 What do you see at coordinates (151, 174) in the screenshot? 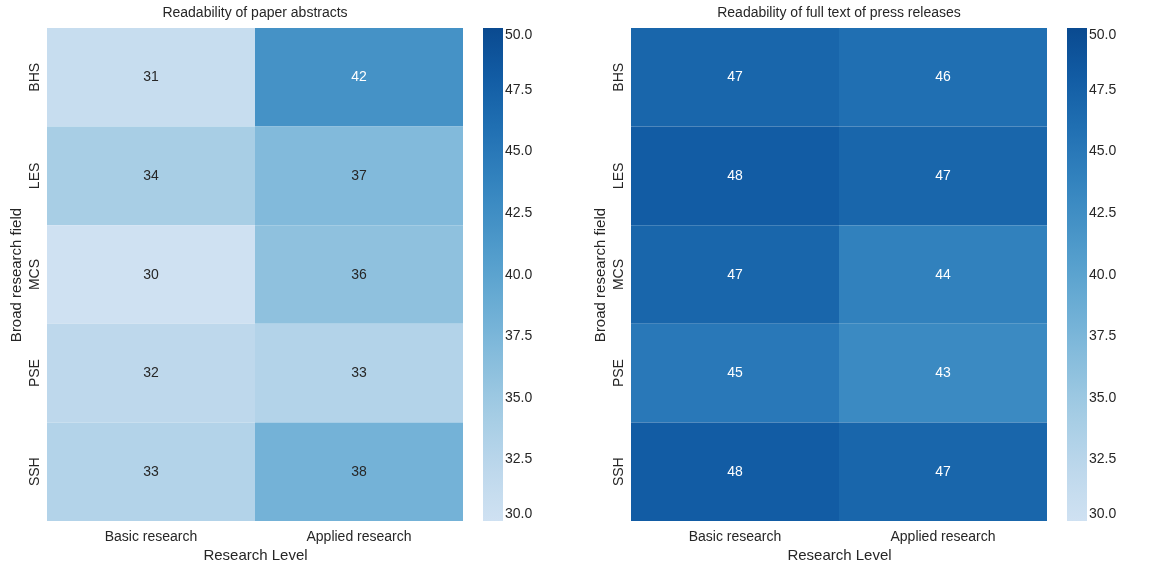
I see `data-label: 34` at bounding box center [151, 174].